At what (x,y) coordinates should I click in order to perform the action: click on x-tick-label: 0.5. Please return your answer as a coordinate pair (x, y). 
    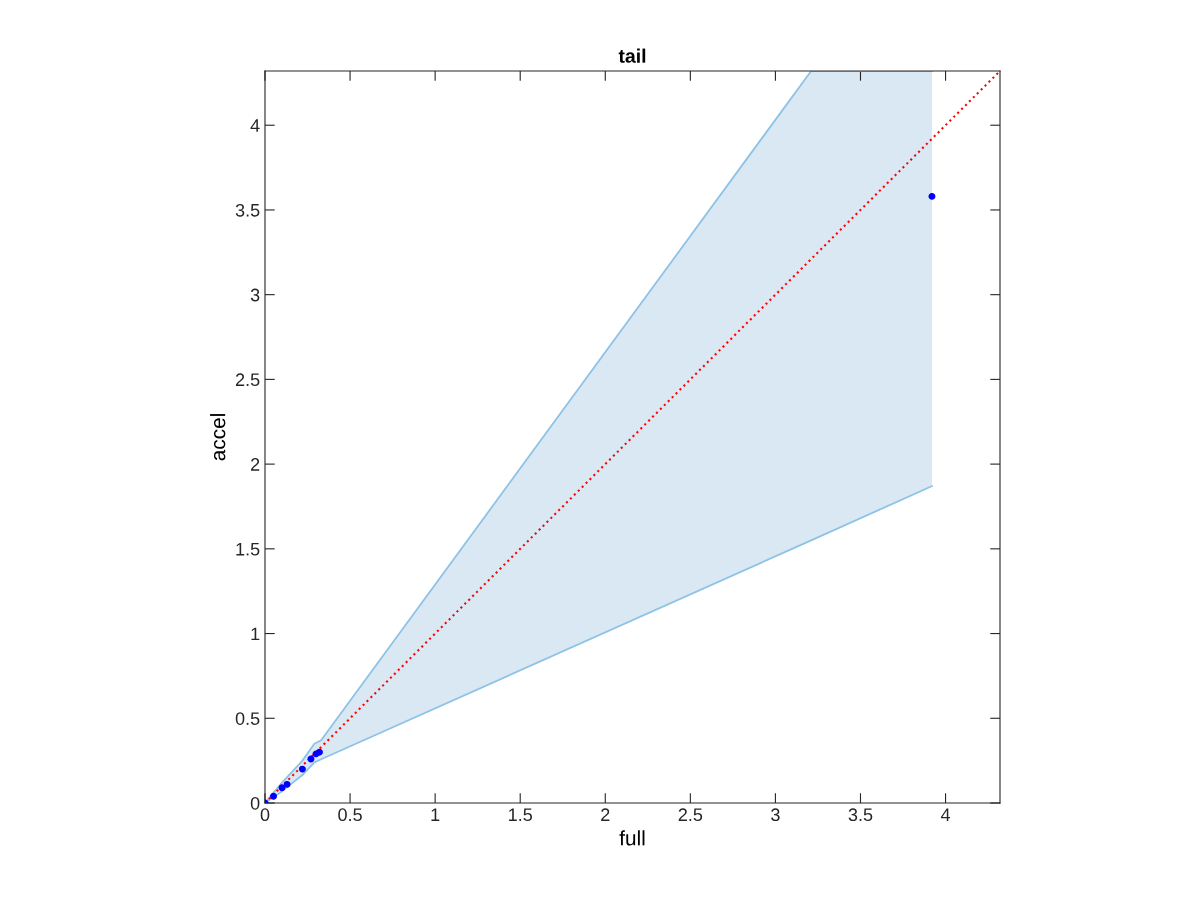
    Looking at the image, I should click on (350, 815).